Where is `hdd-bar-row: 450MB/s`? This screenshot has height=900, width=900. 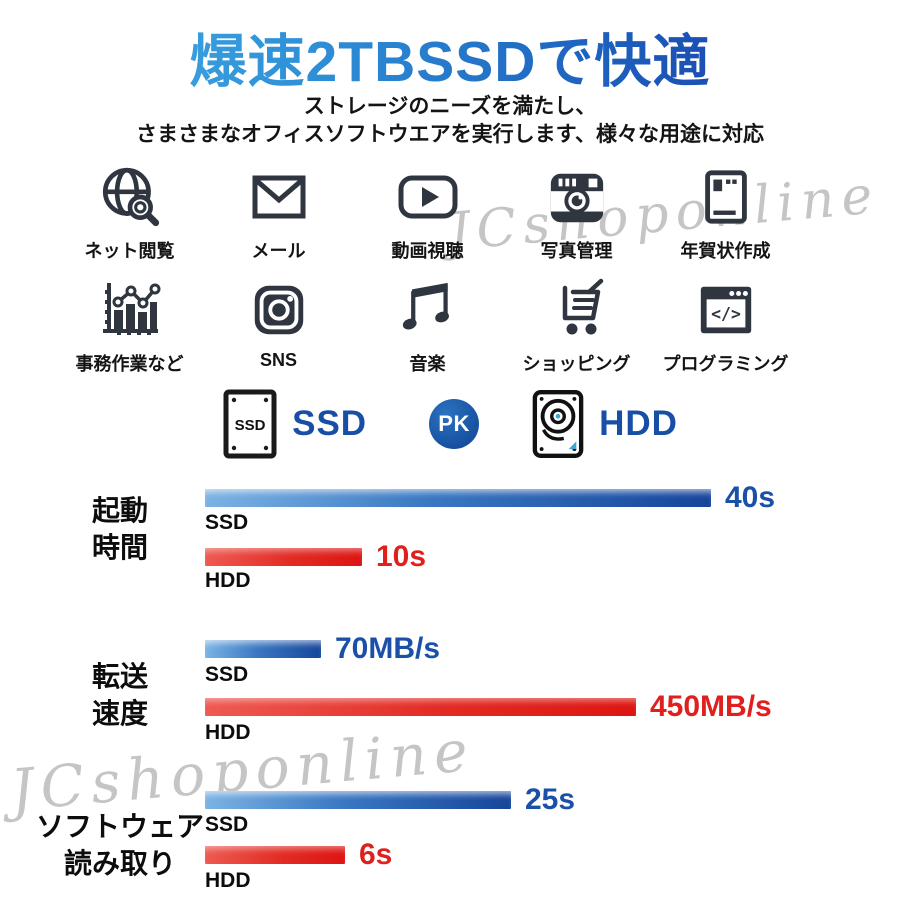
hdd-bar-row: 450MB/s is located at coordinates (488, 707).